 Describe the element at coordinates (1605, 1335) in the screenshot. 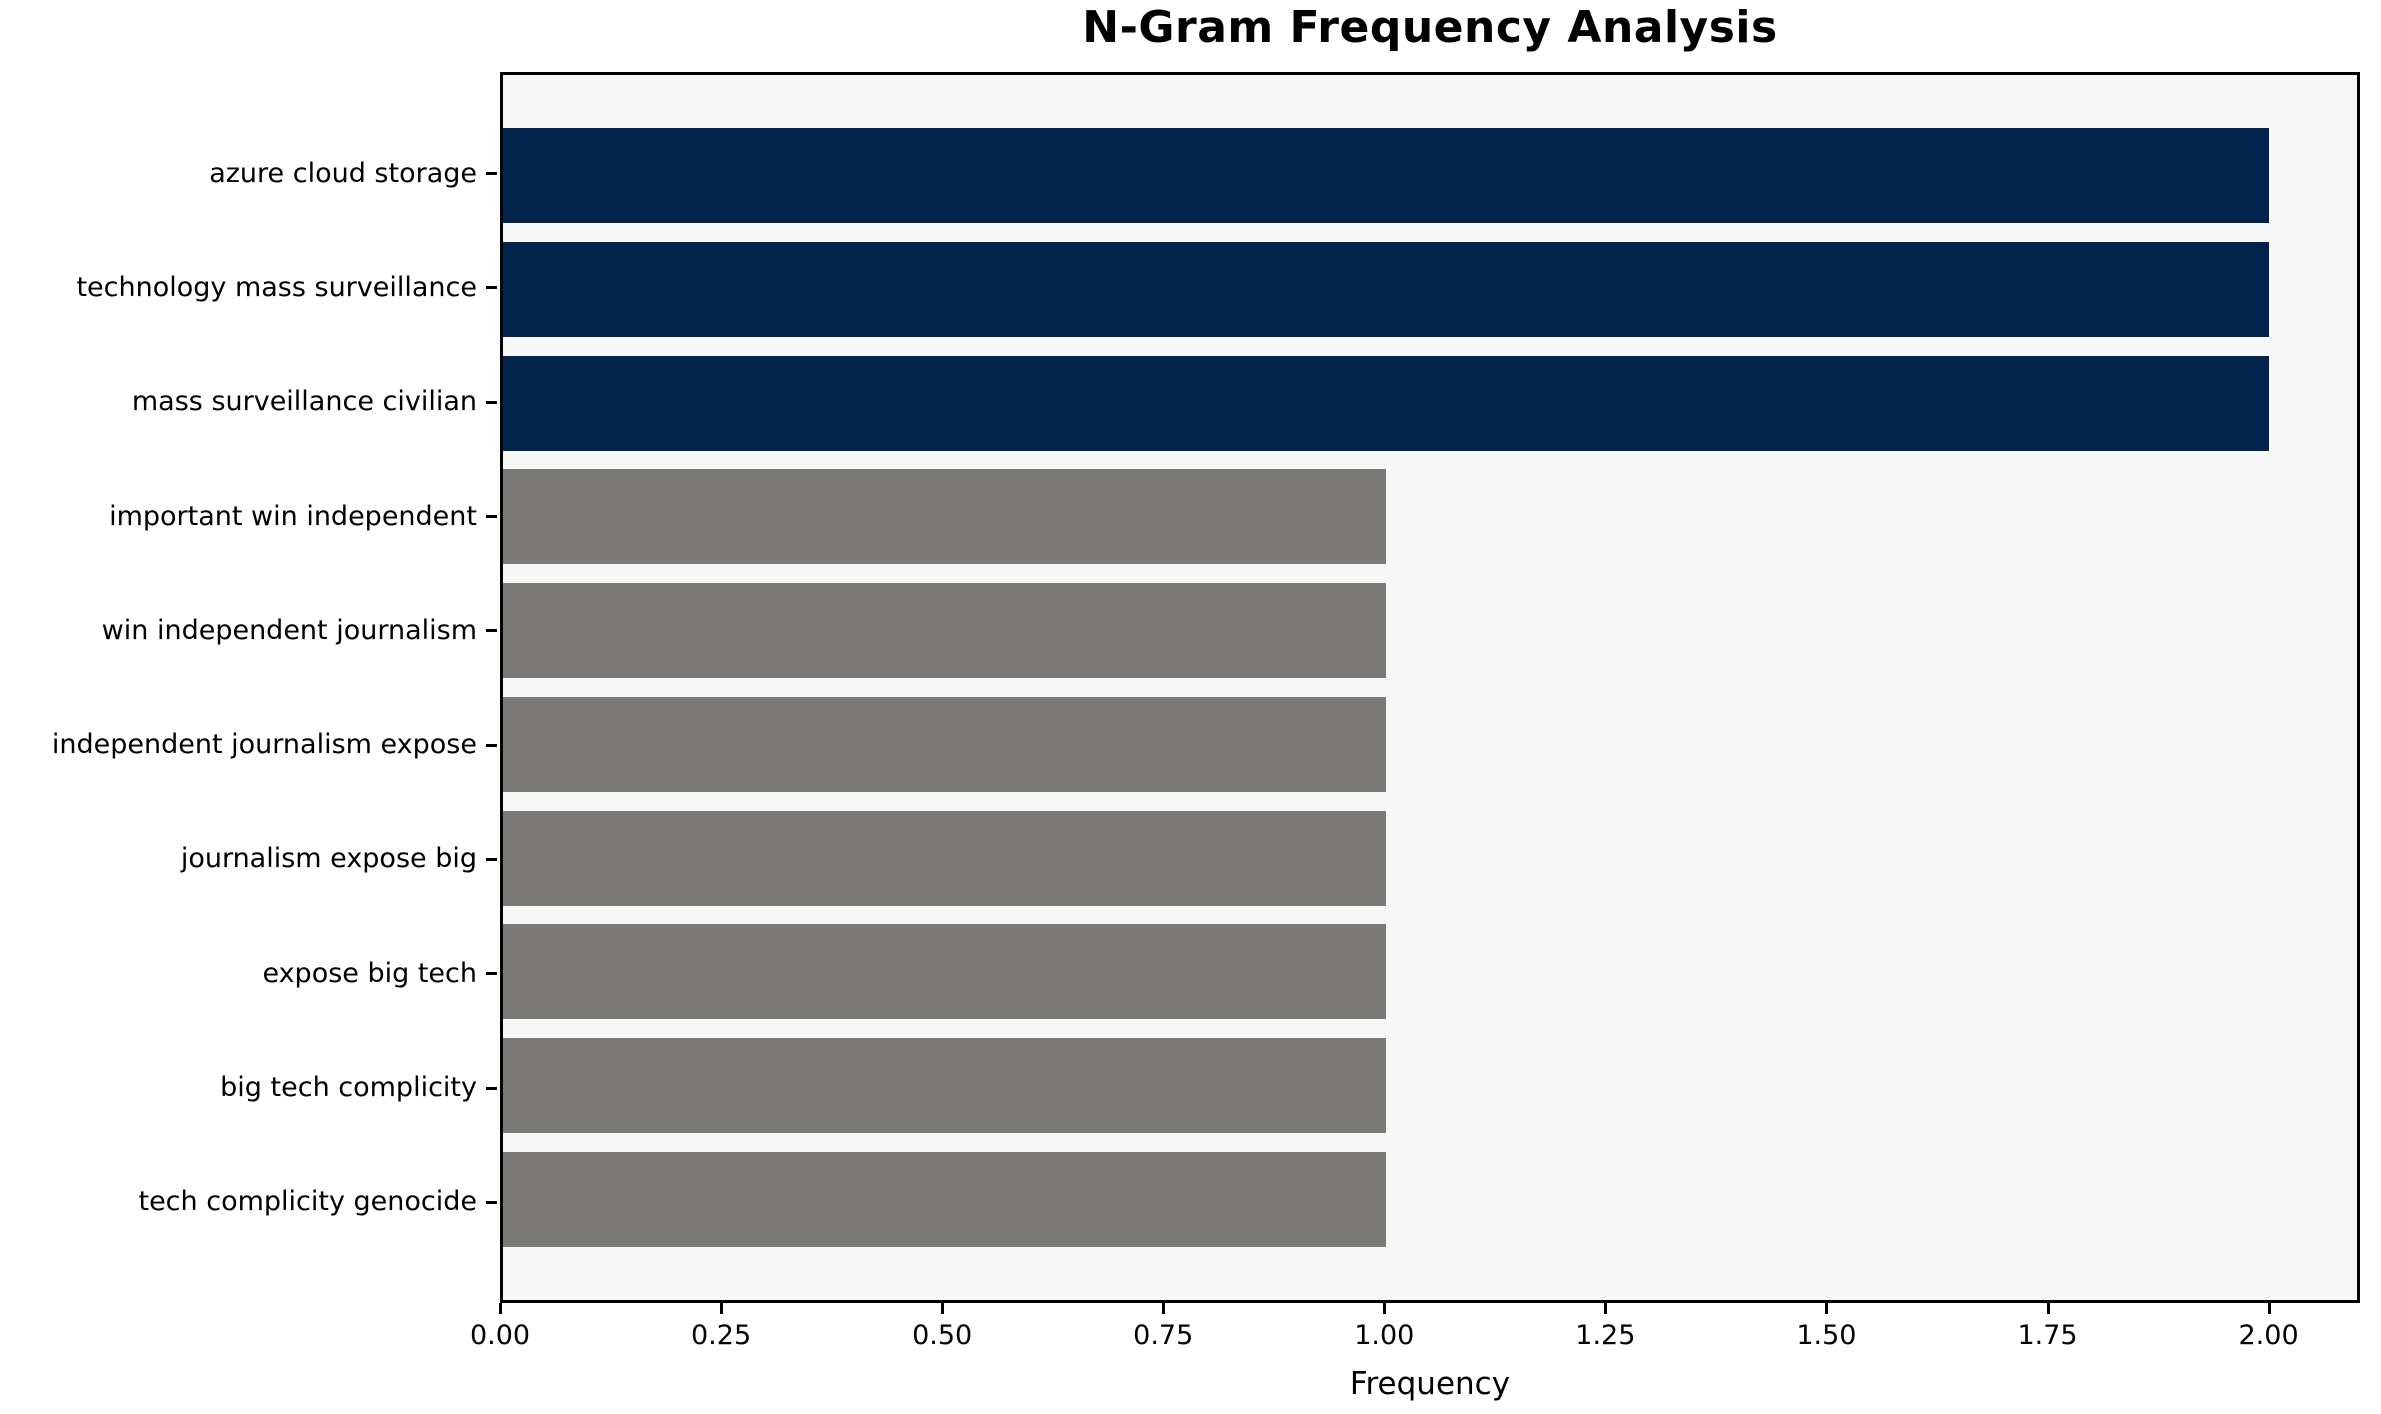

I see `x-tick-label: 1.25` at that location.